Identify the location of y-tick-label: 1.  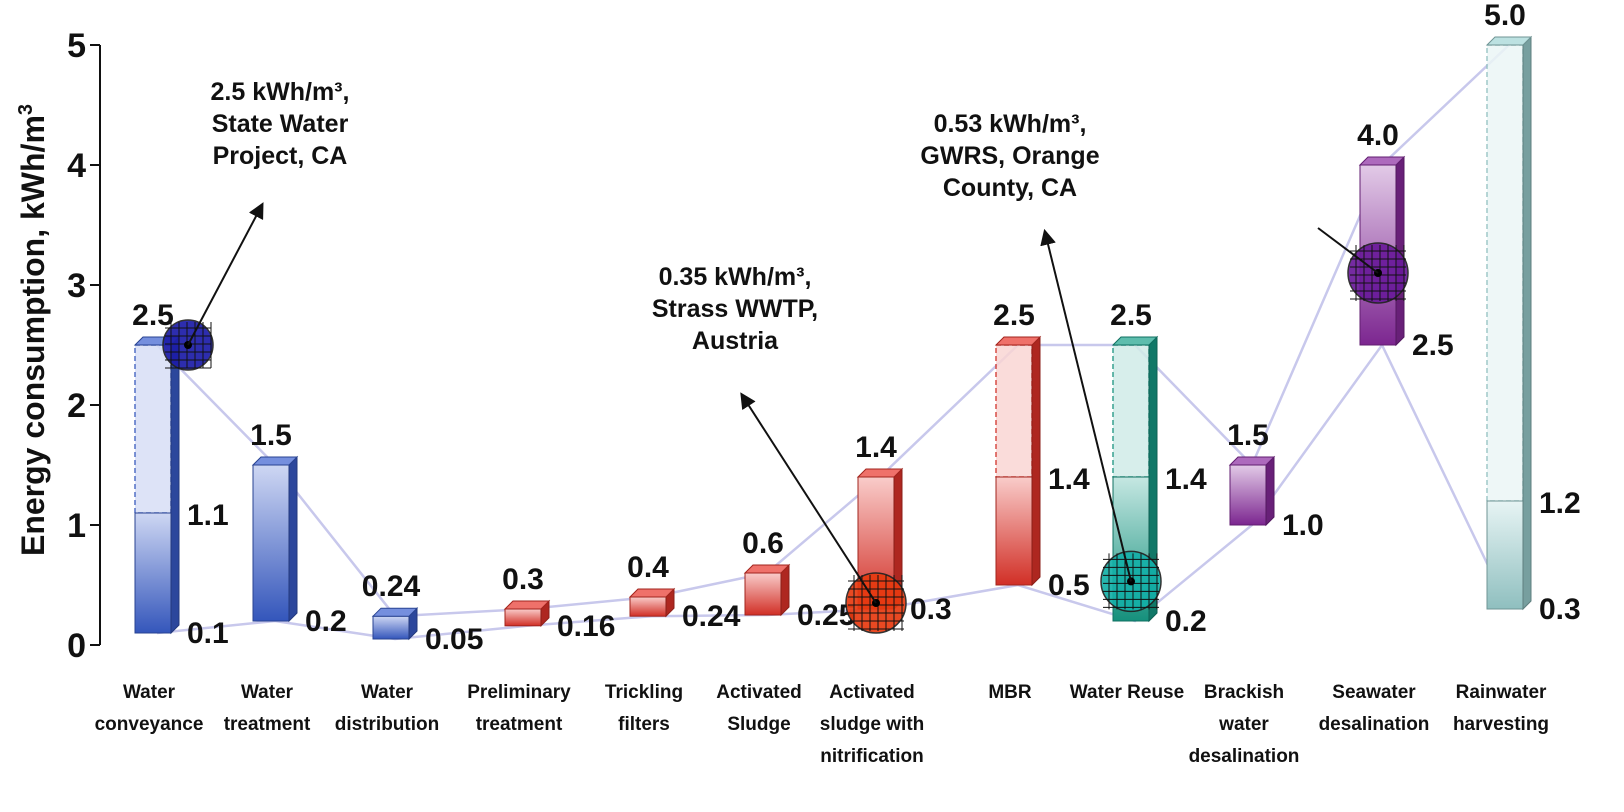
(76, 526).